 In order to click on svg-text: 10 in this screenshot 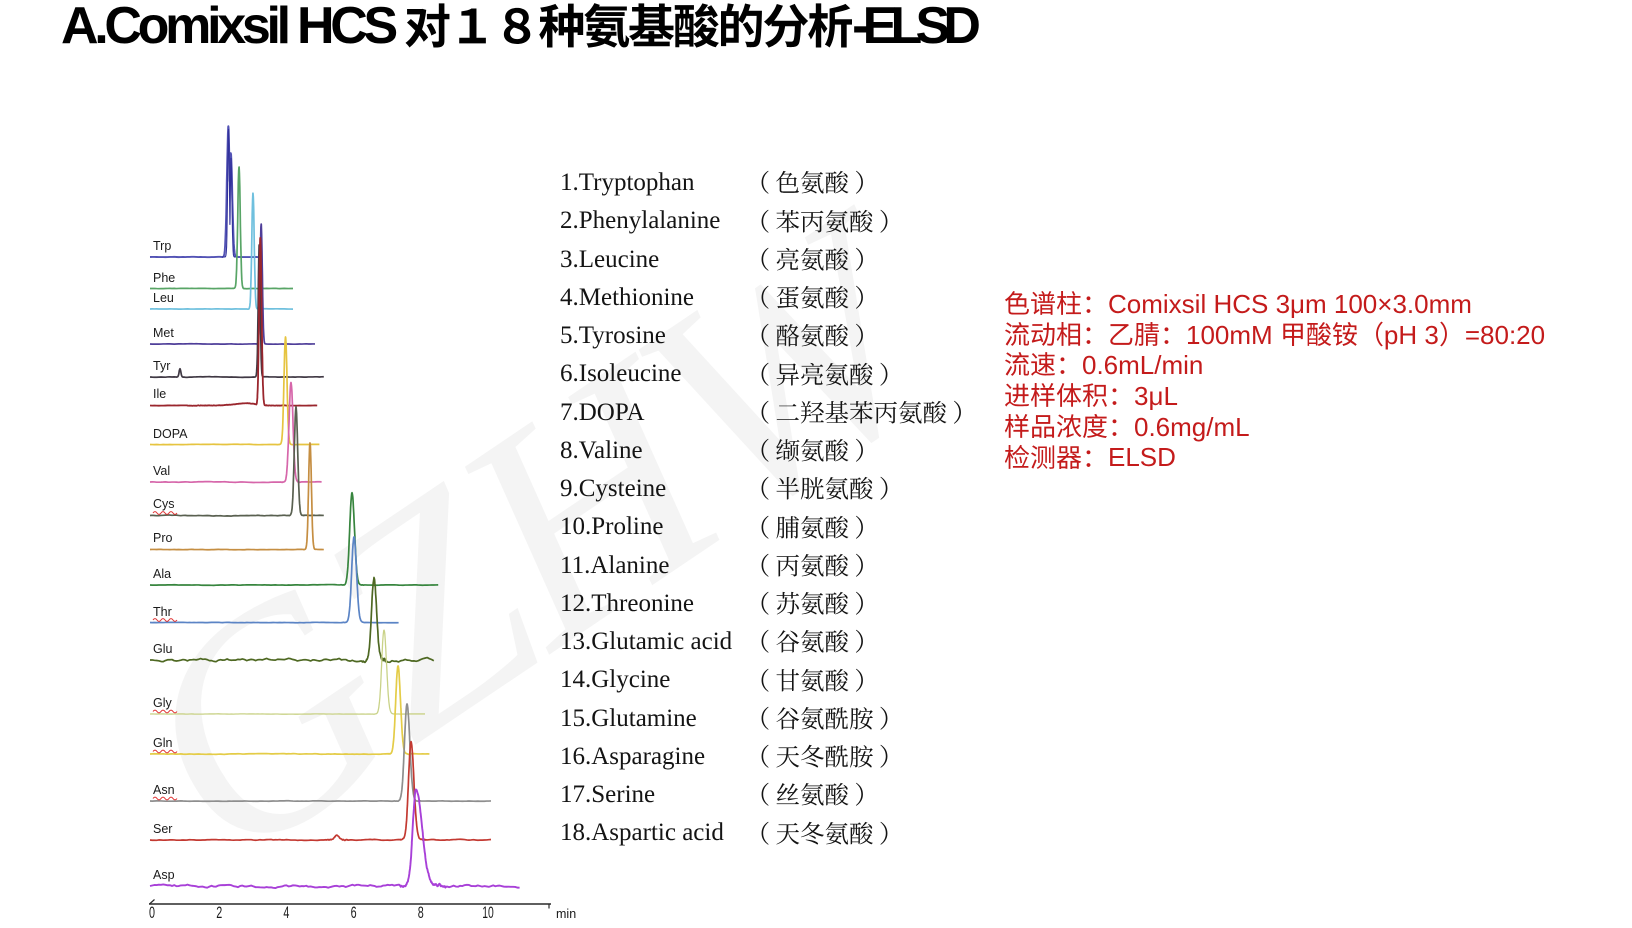, I will do `click(488, 913)`.